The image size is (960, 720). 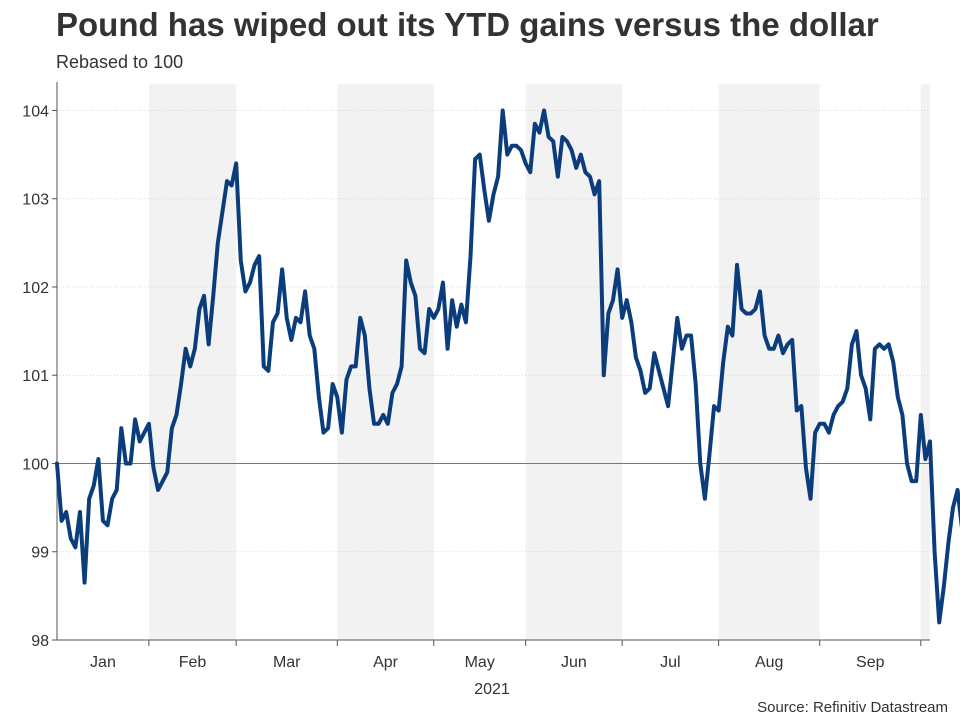 What do you see at coordinates (480, 662) in the screenshot?
I see `x-tick-label-may: May` at bounding box center [480, 662].